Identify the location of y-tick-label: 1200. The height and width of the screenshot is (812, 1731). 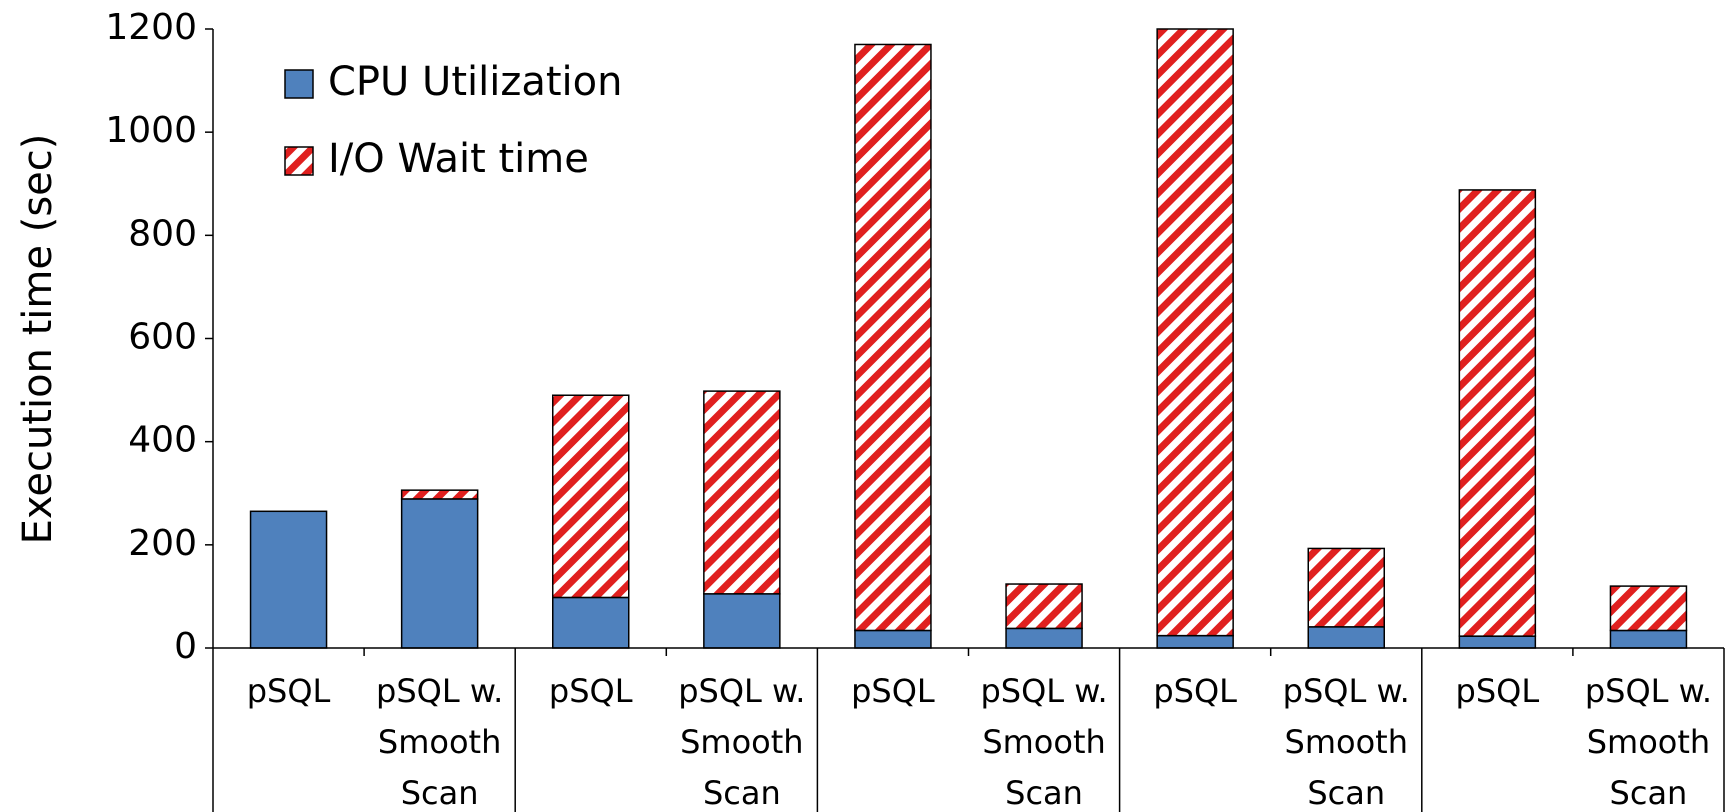
(151, 27).